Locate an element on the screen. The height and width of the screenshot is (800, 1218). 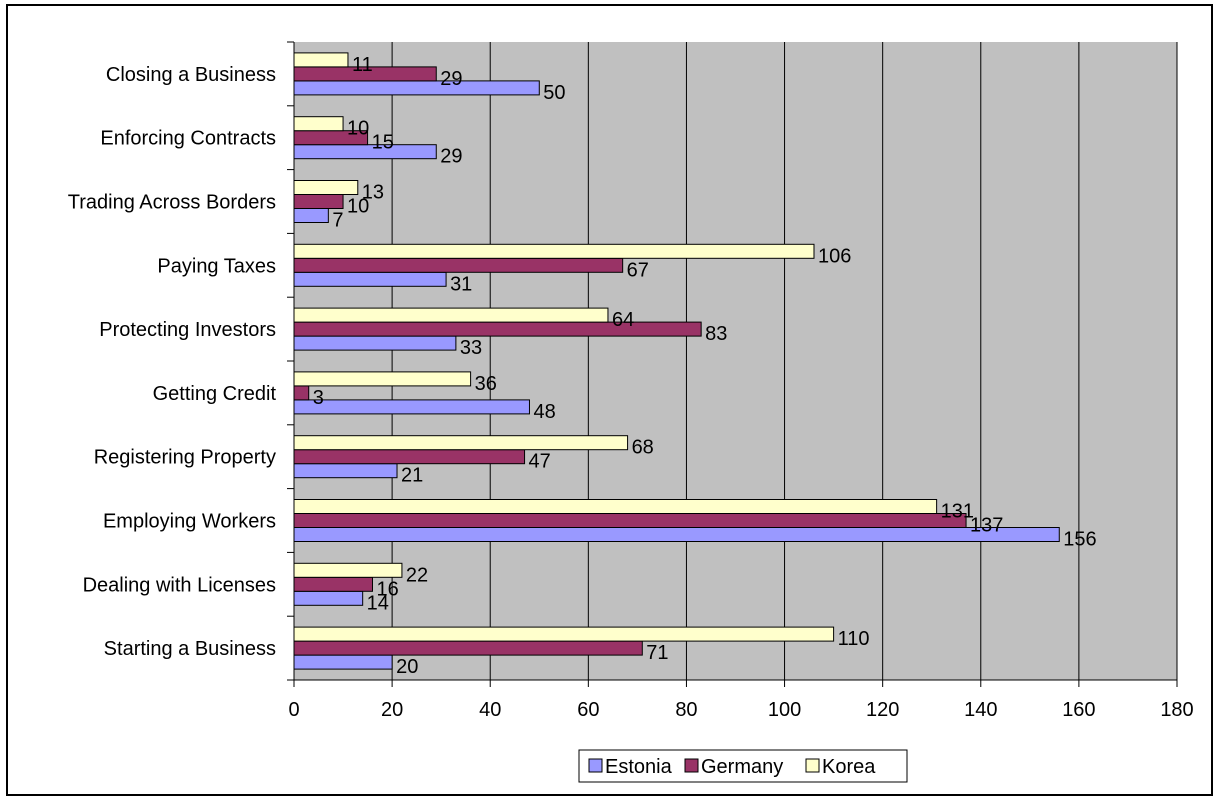
x-tick-label: 140 is located at coordinates (980, 710).